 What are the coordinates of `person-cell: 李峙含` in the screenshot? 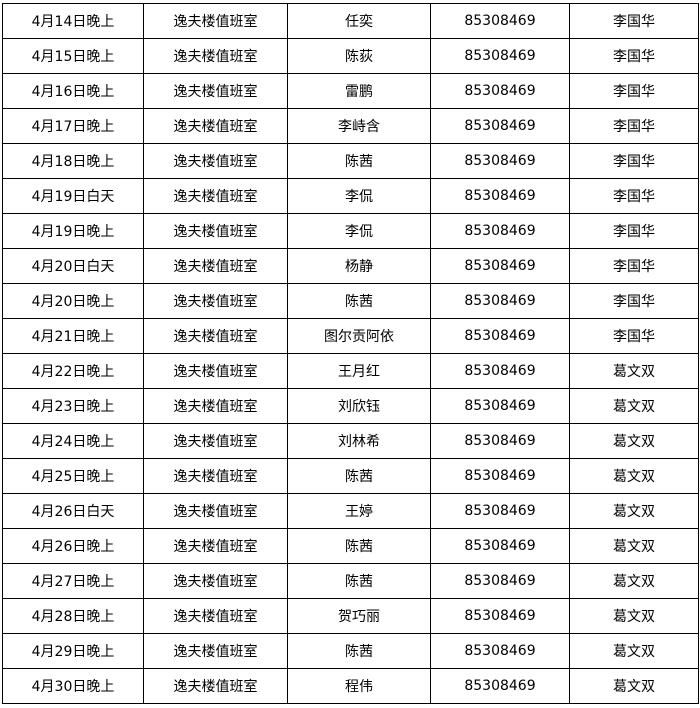 It's located at (359, 126).